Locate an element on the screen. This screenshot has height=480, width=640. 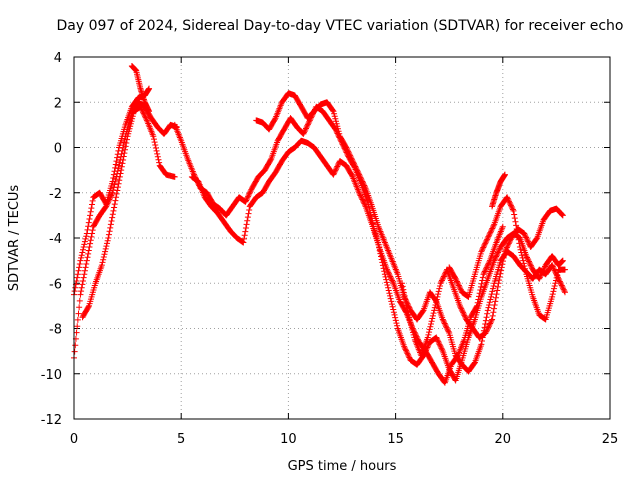
x-tick-label: 10 is located at coordinates (288, 439).